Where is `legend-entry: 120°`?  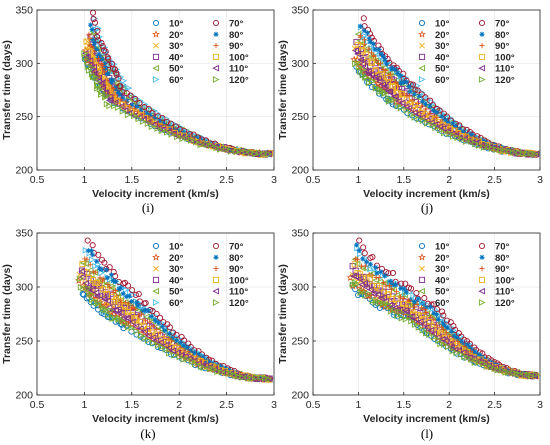
legend-entry: 120° is located at coordinates (505, 80).